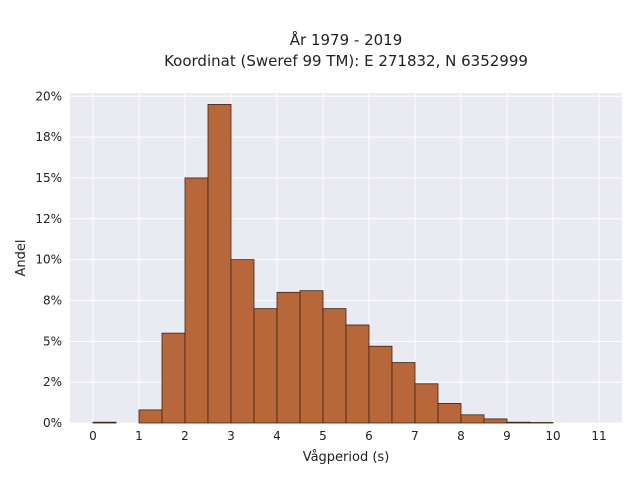  Describe the element at coordinates (347, 436) in the screenshot. I see `x-axis-ticks: 0 1 2 3 4 5 6 7 8 9 10 11` at that location.